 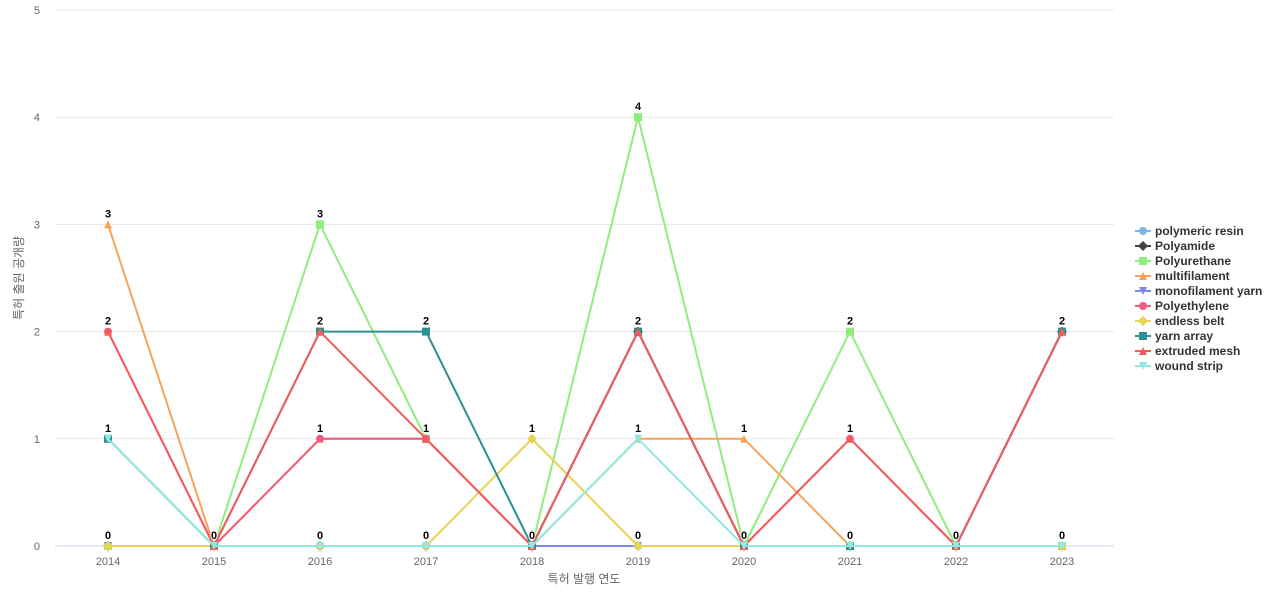 I want to click on legend-item: wound strip, so click(x=1179, y=366).